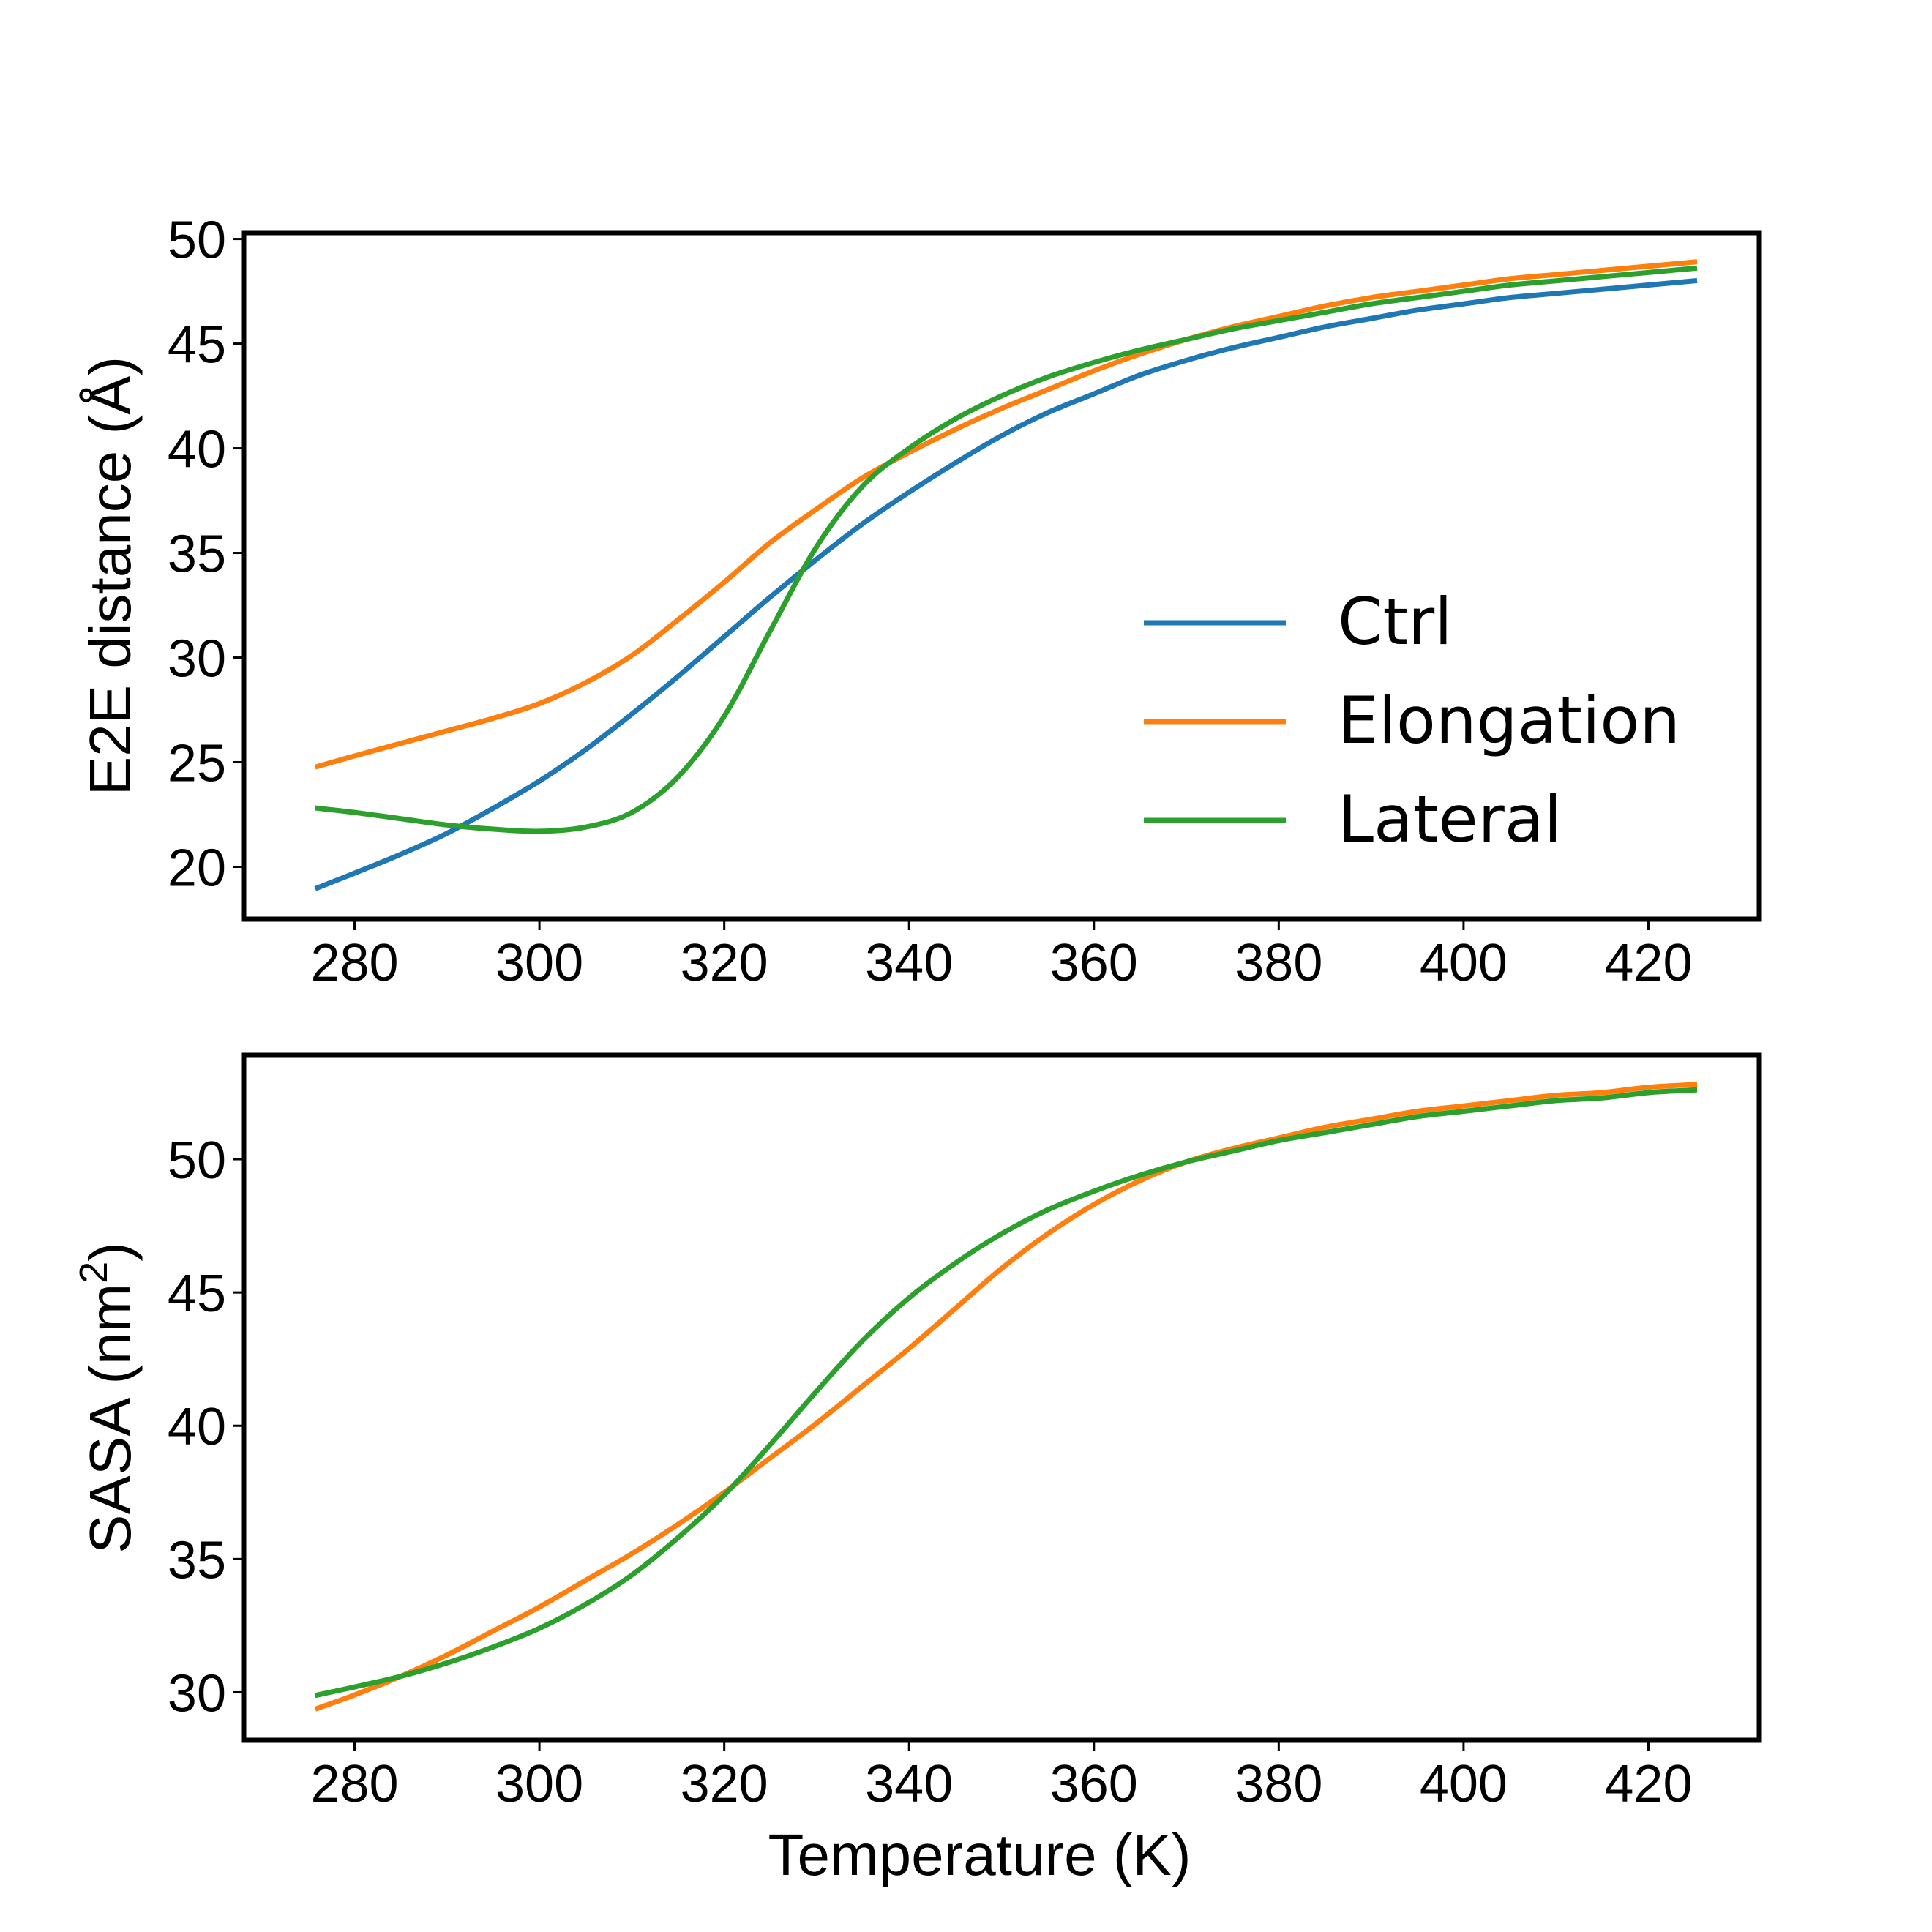 The image size is (1932, 1932). I want to click on legend: Ctrl Elongation Lateral, so click(1412, 720).